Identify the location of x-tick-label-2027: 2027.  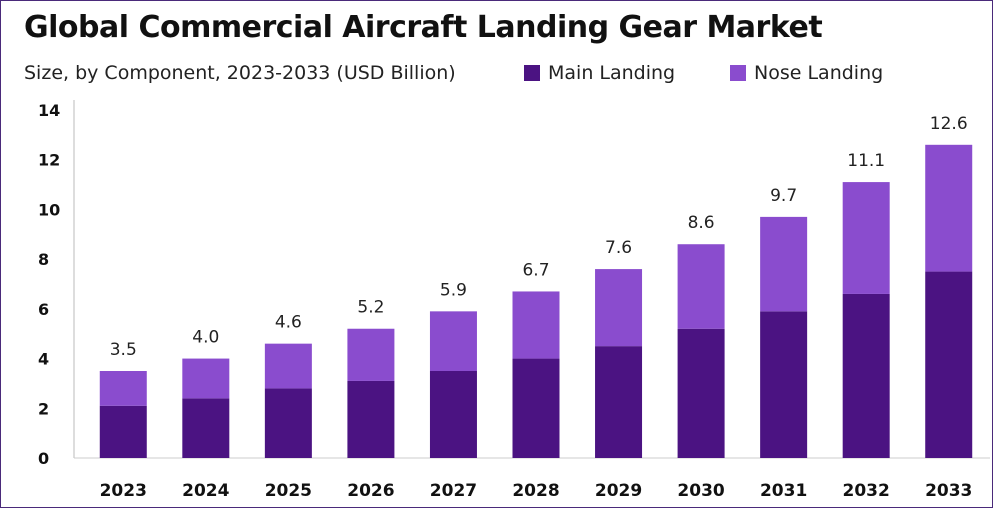
(453, 491).